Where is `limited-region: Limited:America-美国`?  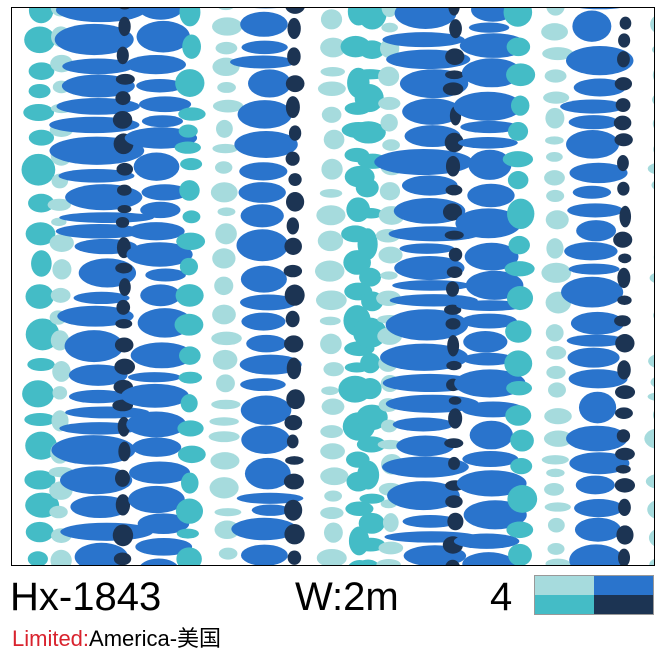
limited-region: Limited:America-美国 is located at coordinates (116, 639).